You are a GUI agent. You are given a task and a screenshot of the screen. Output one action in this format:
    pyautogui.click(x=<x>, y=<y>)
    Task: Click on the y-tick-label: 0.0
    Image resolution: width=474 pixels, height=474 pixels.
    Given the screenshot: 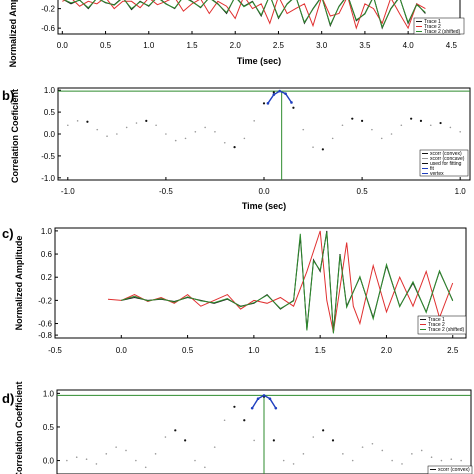 What is the action you would take?
    pyautogui.click(x=49, y=461)
    